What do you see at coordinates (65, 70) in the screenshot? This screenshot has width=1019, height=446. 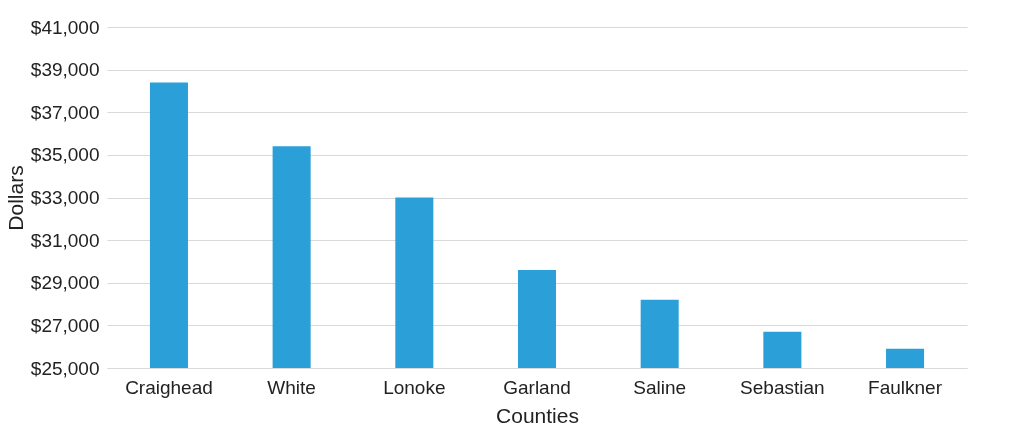 I see `y-tick-label: $39,000` at bounding box center [65, 70].